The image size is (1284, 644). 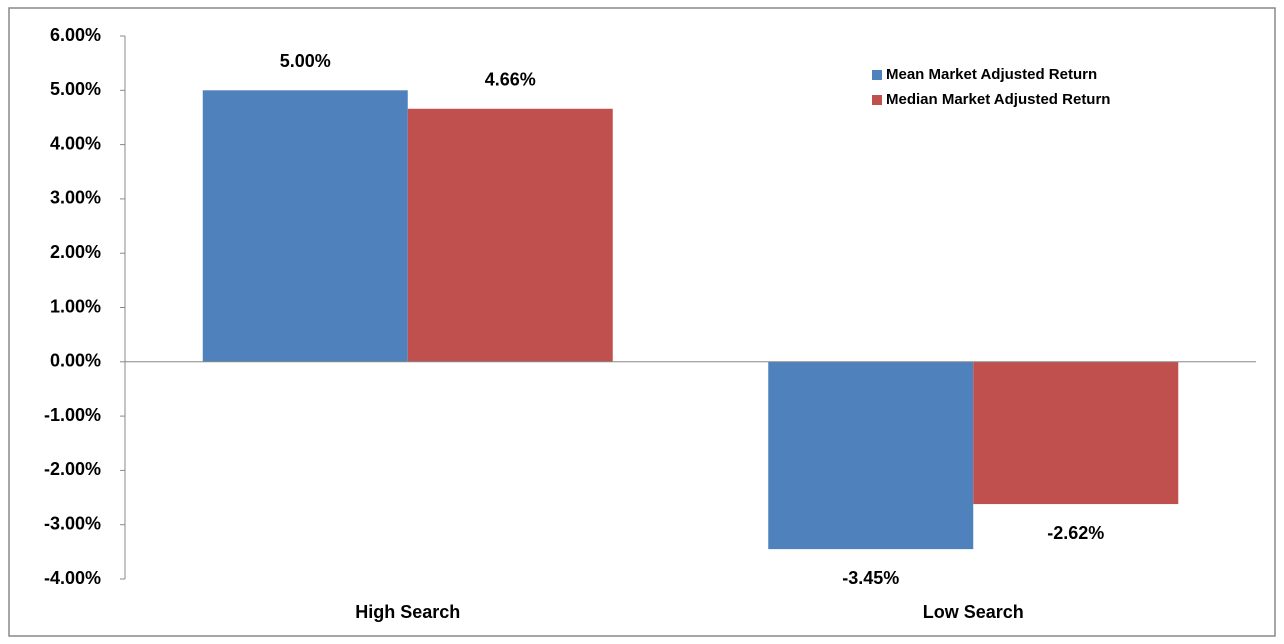 What do you see at coordinates (75, 361) in the screenshot?
I see `y-tick-label: 0.00%` at bounding box center [75, 361].